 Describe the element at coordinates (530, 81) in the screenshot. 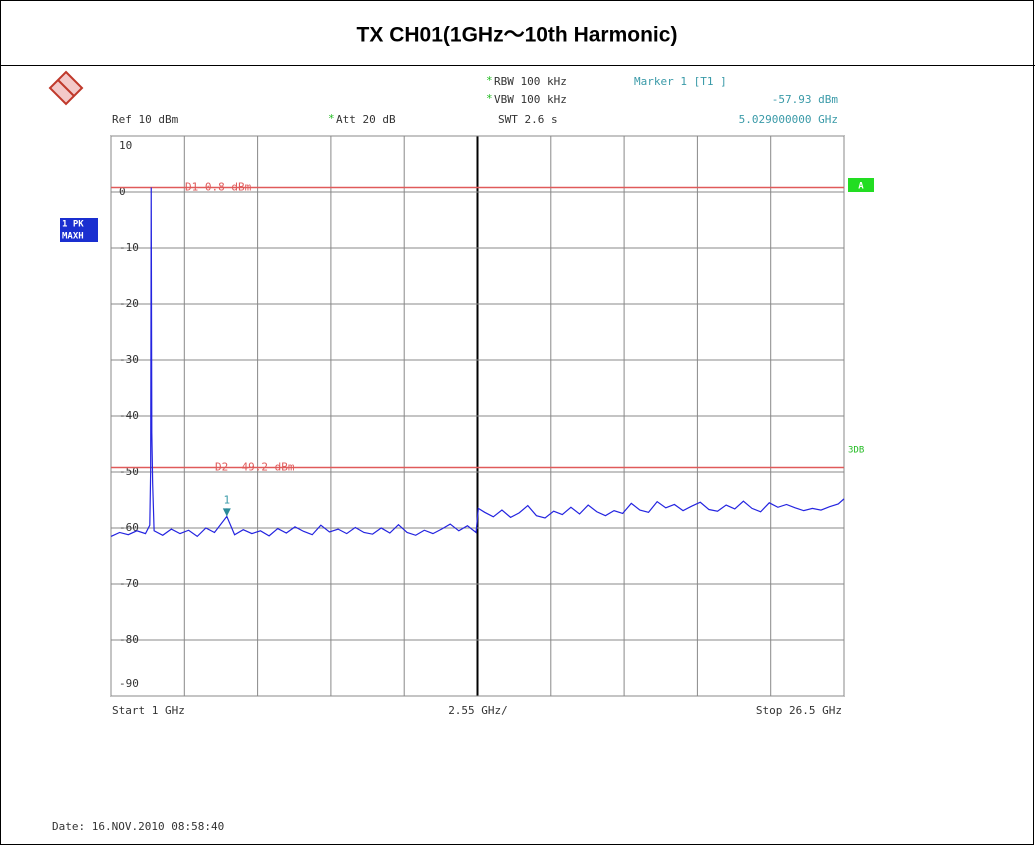

I see `rbw: RBW 100 kHz` at that location.